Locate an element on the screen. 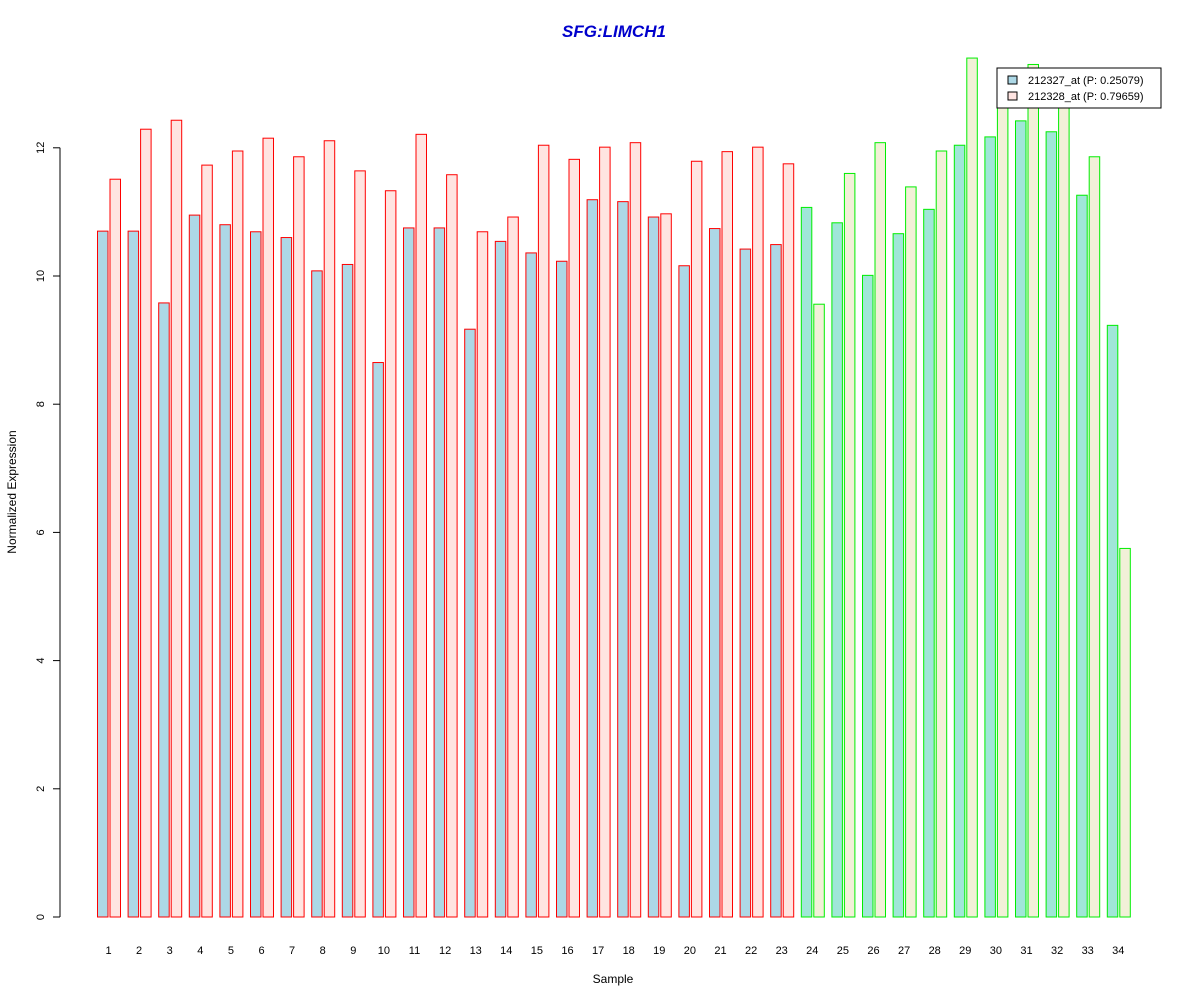 The height and width of the screenshot is (1000, 1200). x-tick-label: 31 is located at coordinates (1026, 951).